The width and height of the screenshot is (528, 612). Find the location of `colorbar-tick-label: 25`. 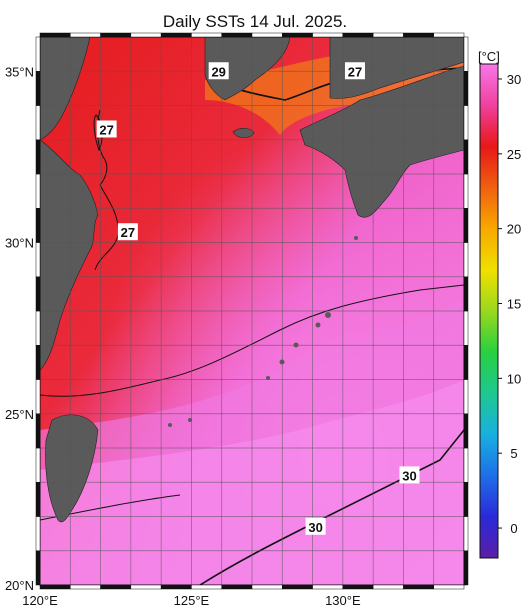

colorbar-tick-label: 25 is located at coordinates (514, 154).